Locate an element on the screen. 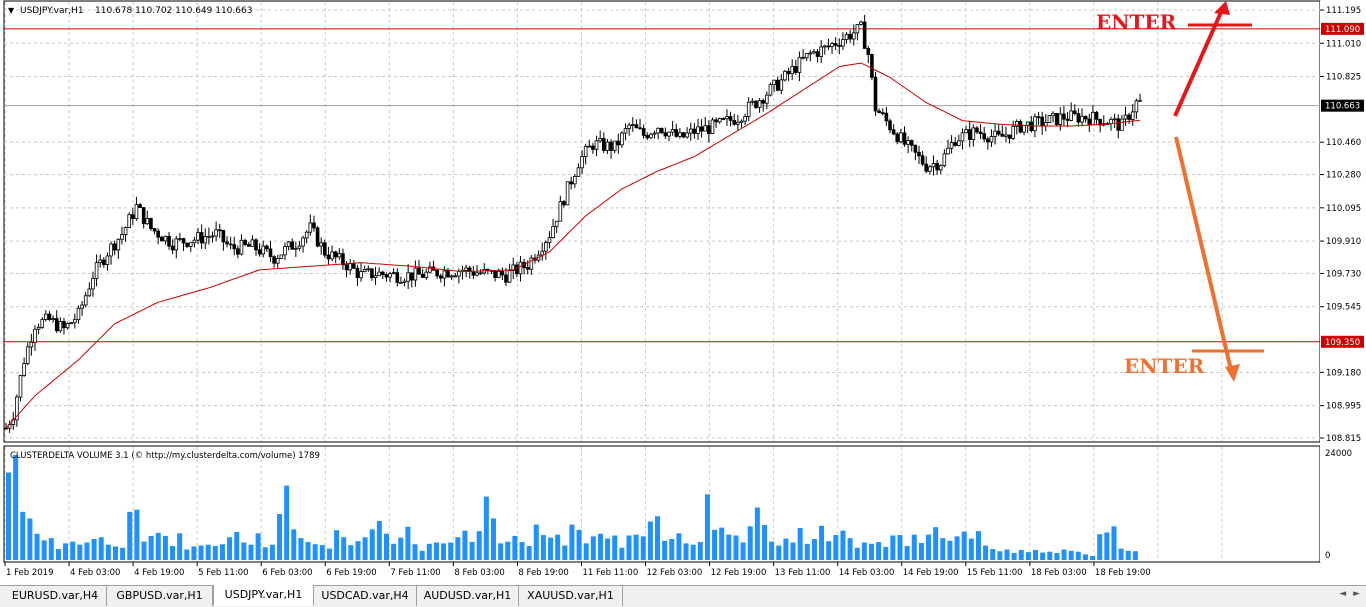 The width and height of the screenshot is (1366, 607). tab-eurusd: EURUSD.var,H4 is located at coordinates (55, 596).